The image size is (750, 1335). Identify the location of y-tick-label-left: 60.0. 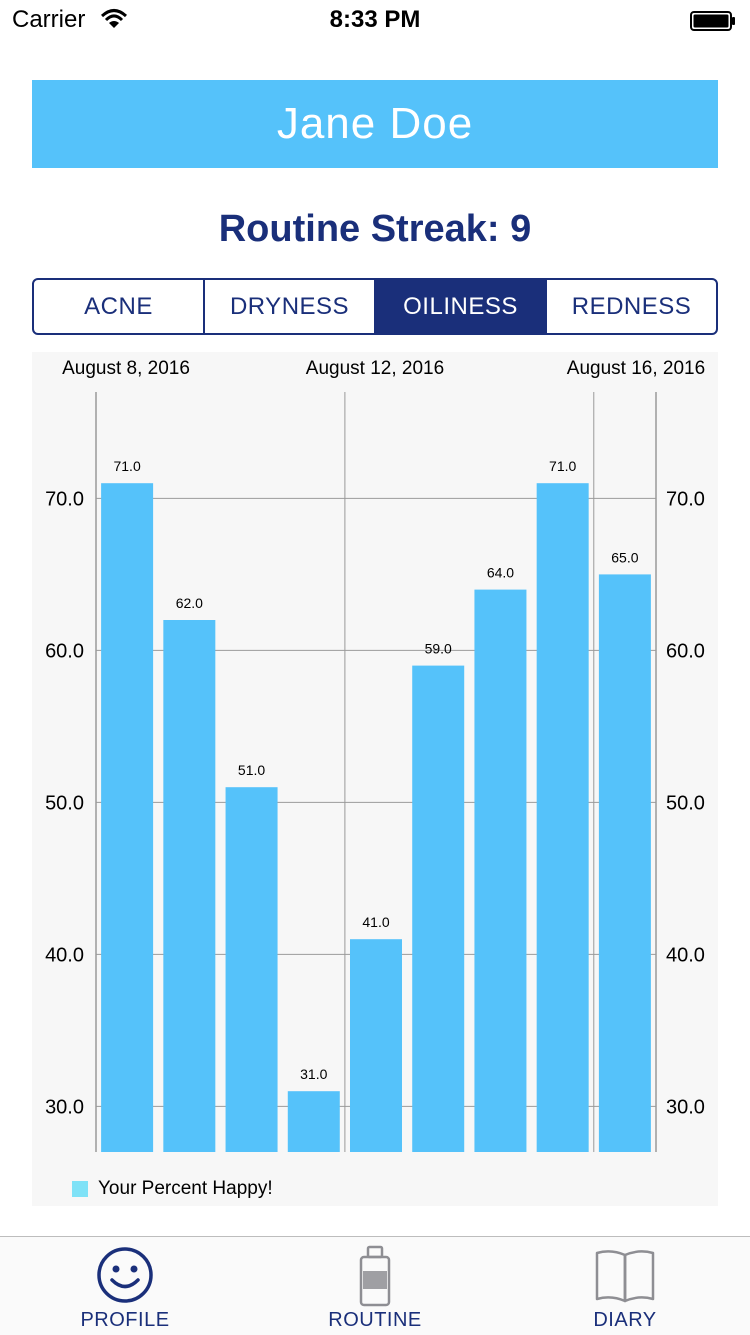
(64, 651).